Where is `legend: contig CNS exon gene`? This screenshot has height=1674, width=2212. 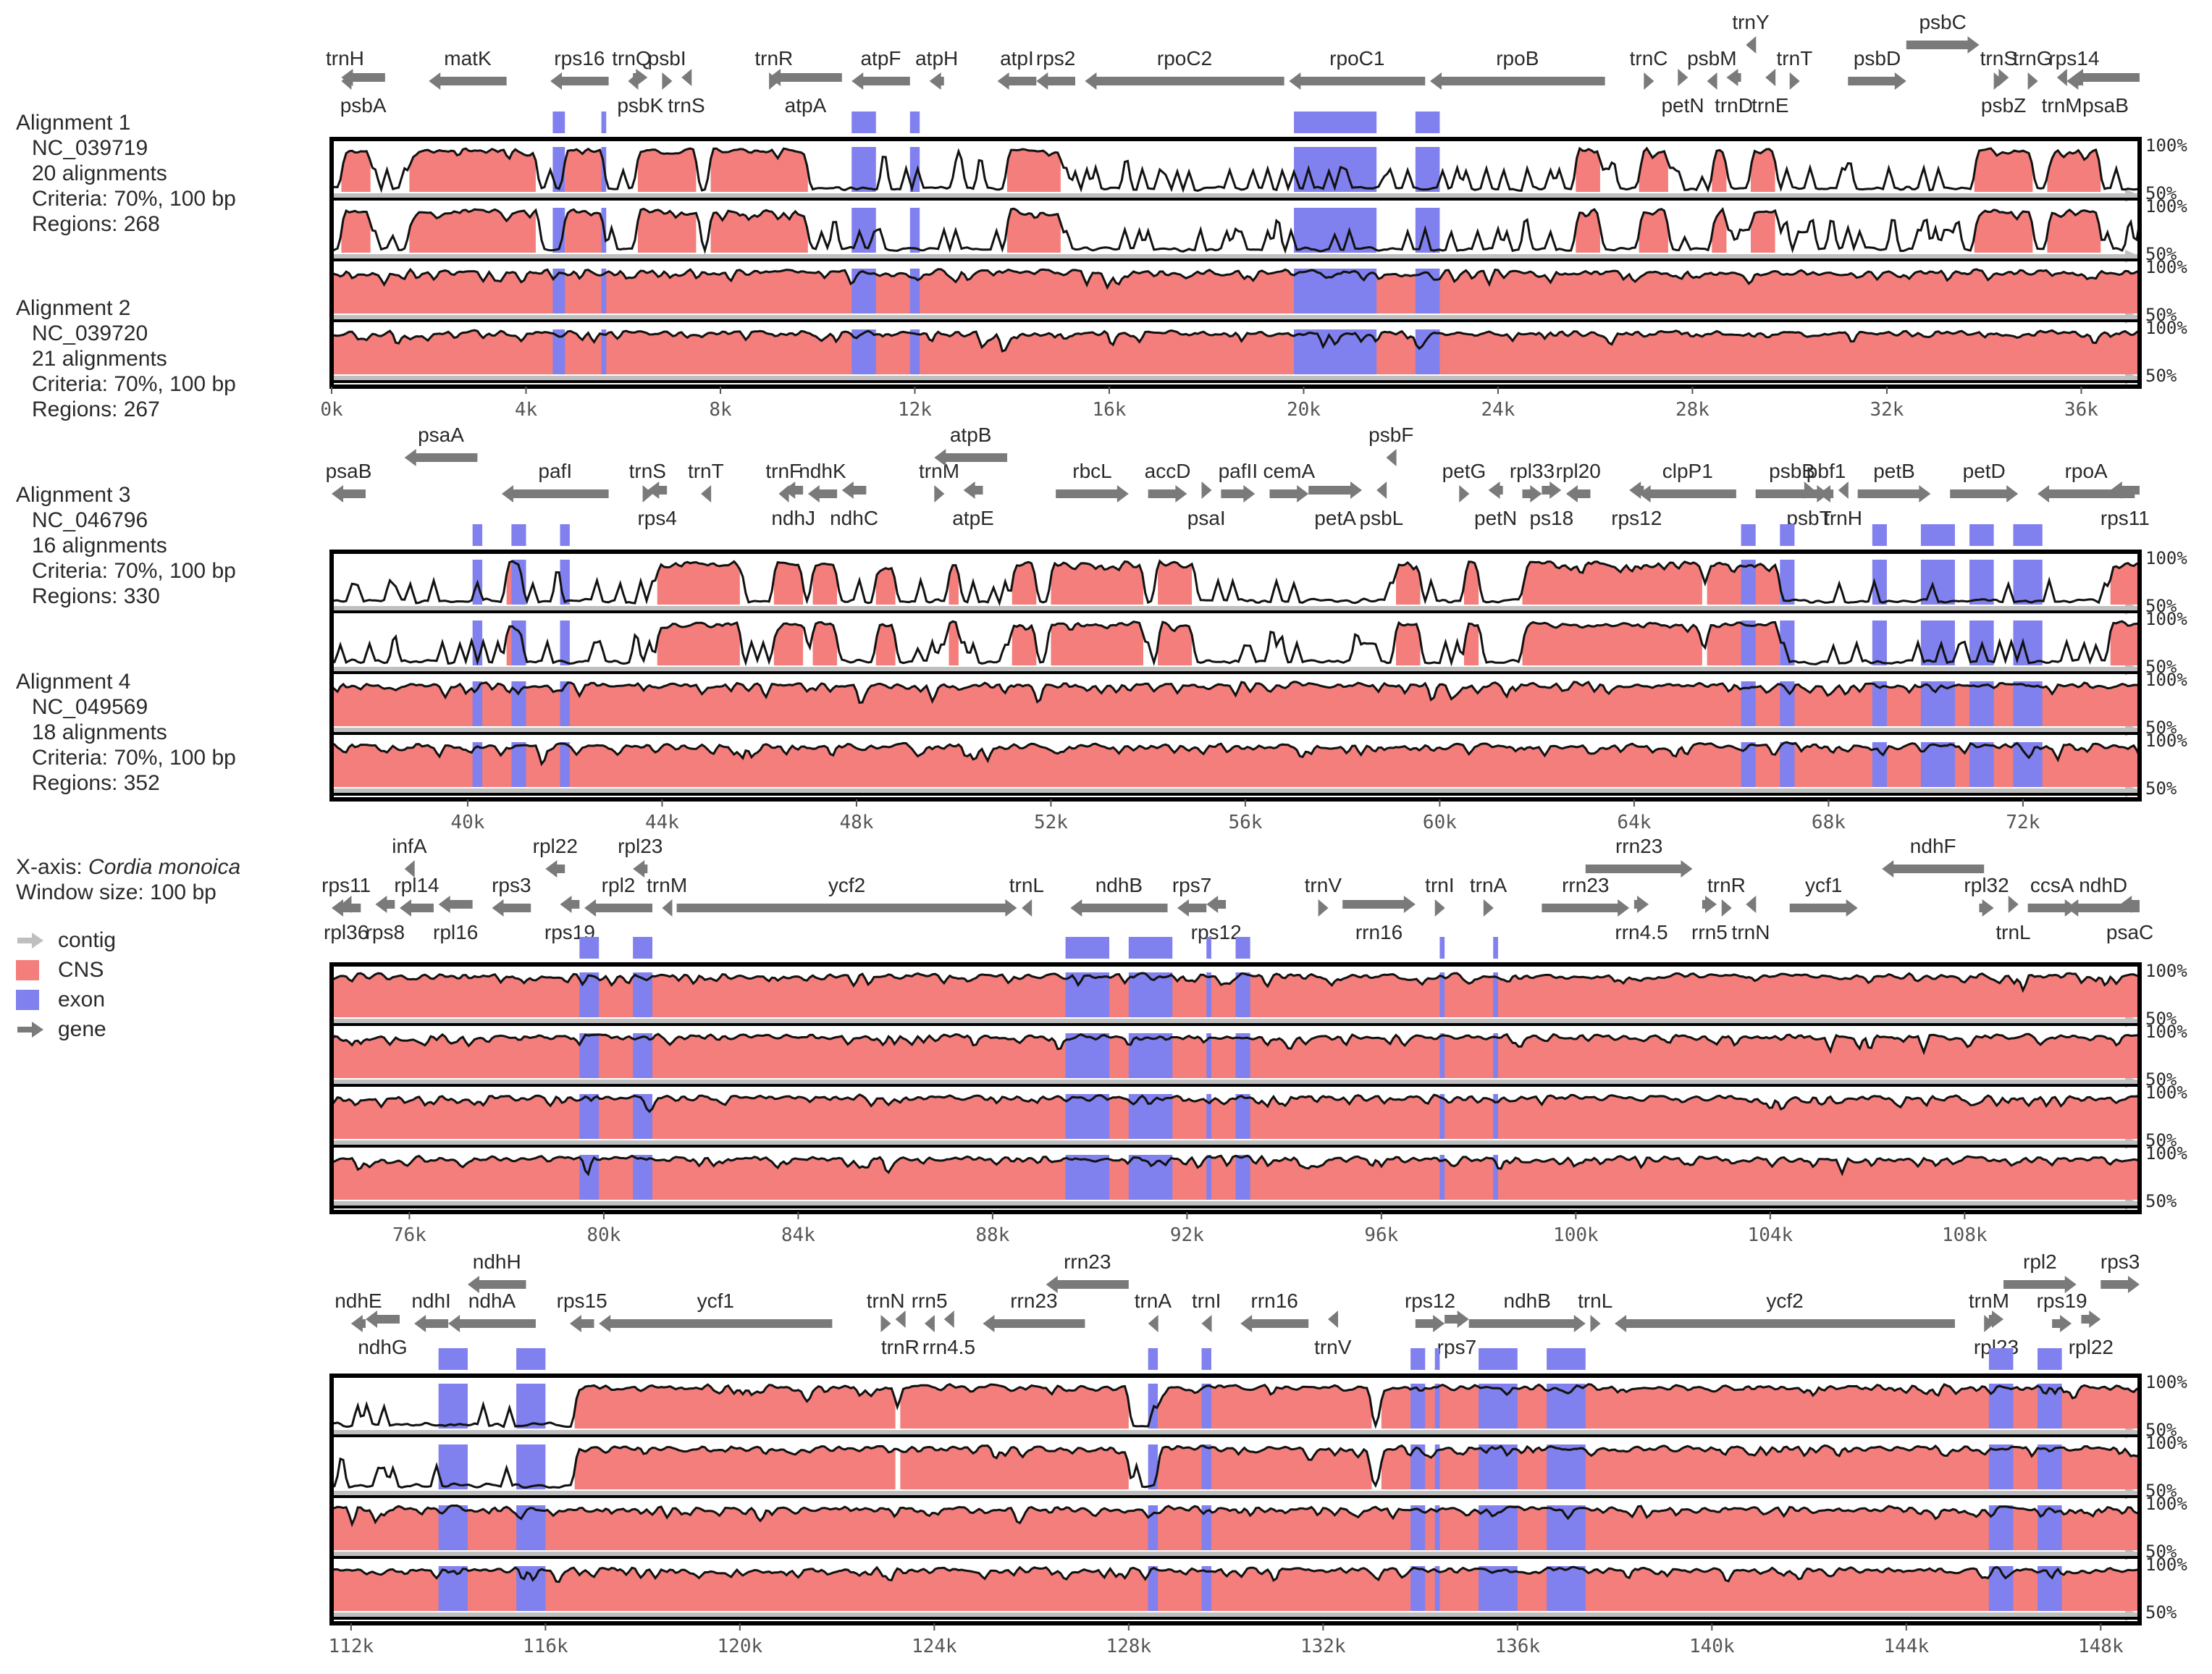 legend: contig CNS exon gene is located at coordinates (66, 985).